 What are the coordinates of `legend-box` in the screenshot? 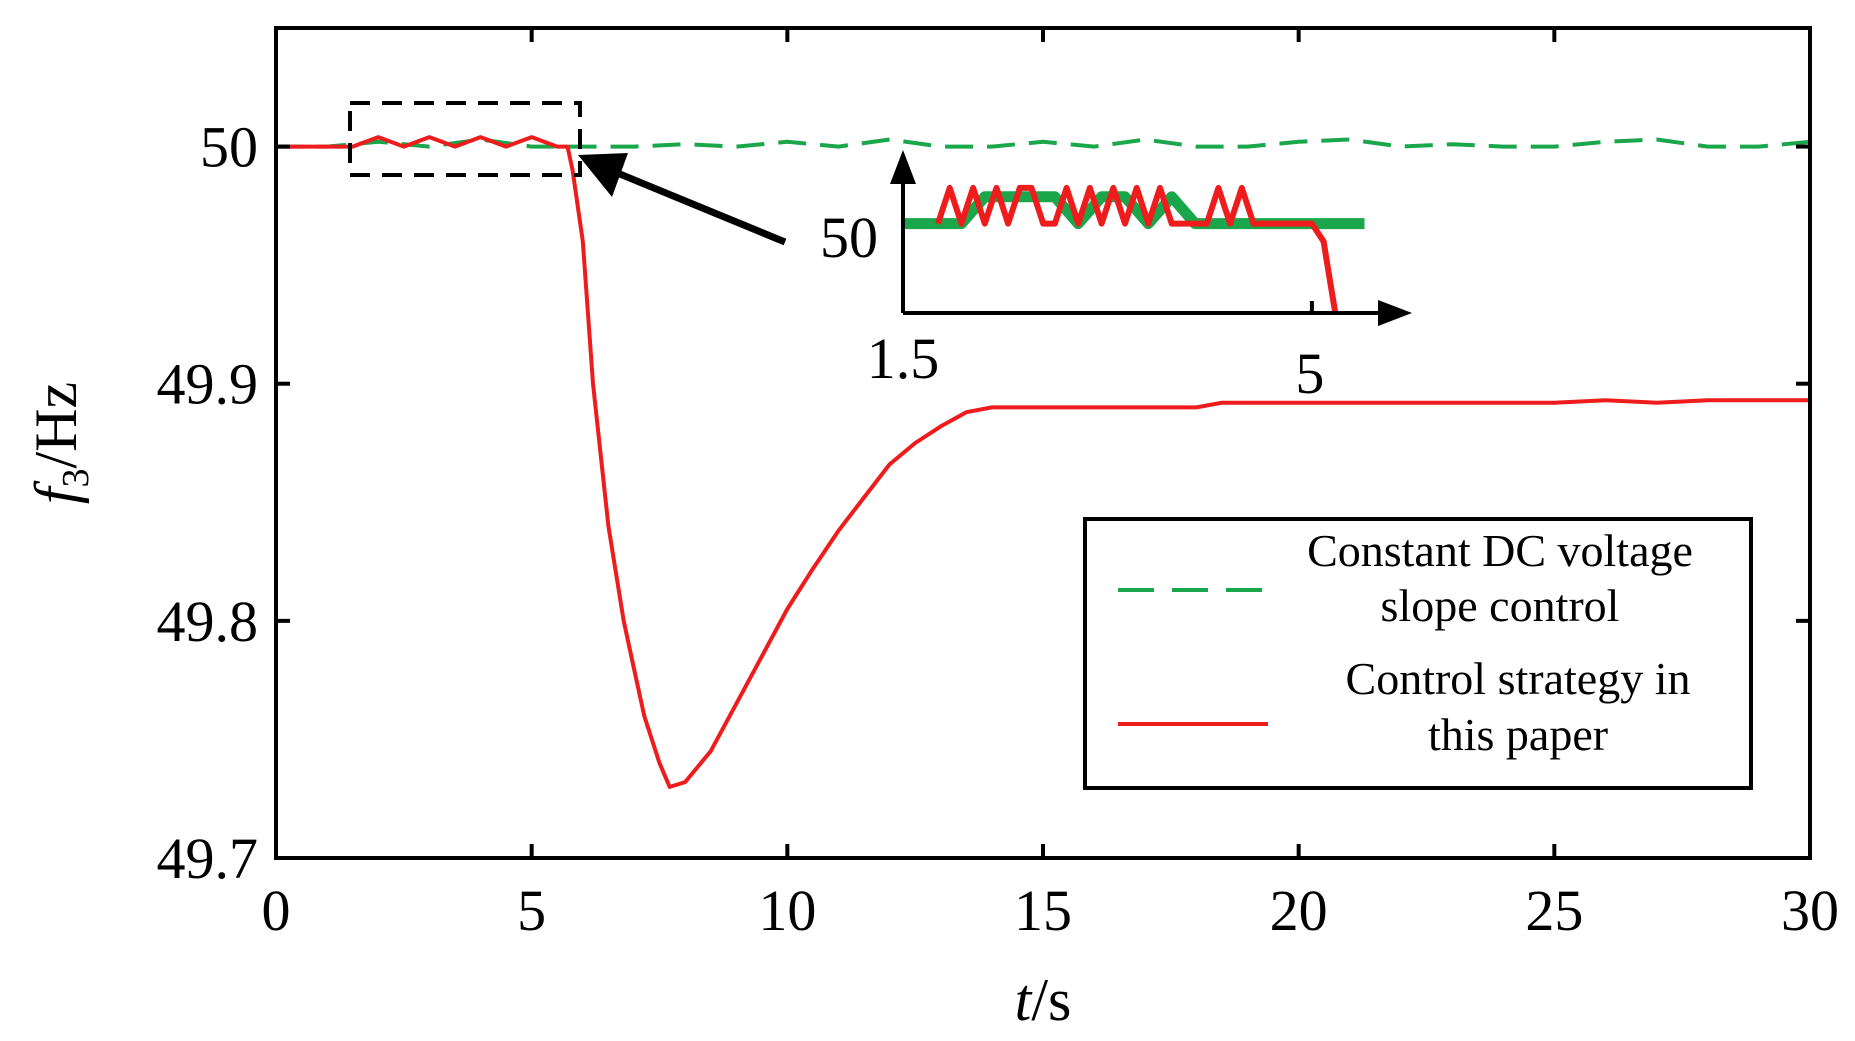 It's located at (1418, 653).